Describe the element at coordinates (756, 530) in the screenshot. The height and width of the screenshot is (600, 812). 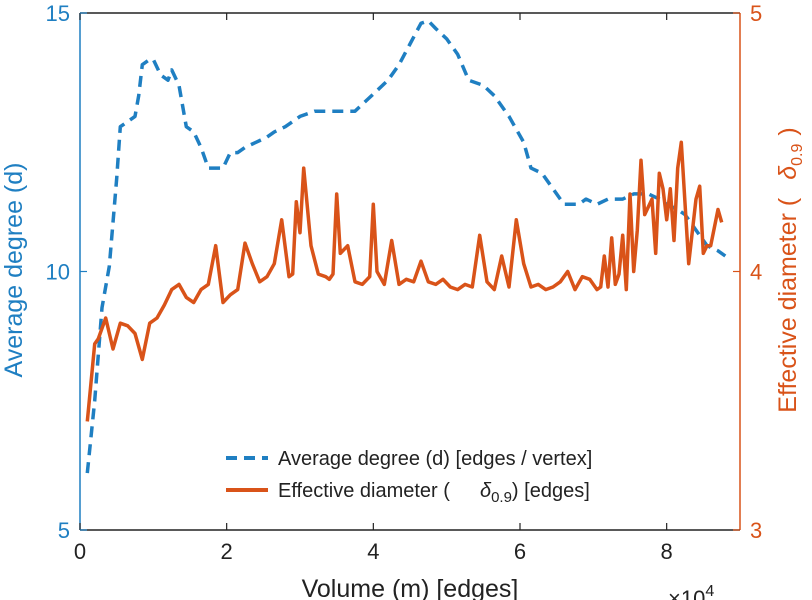
I see `y-right-tick-label: 3` at that location.